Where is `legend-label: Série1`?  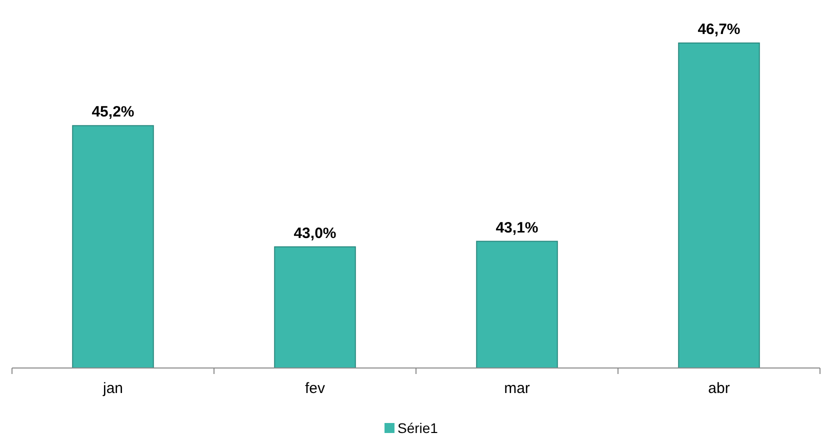
legend-label: Série1 is located at coordinates (418, 428).